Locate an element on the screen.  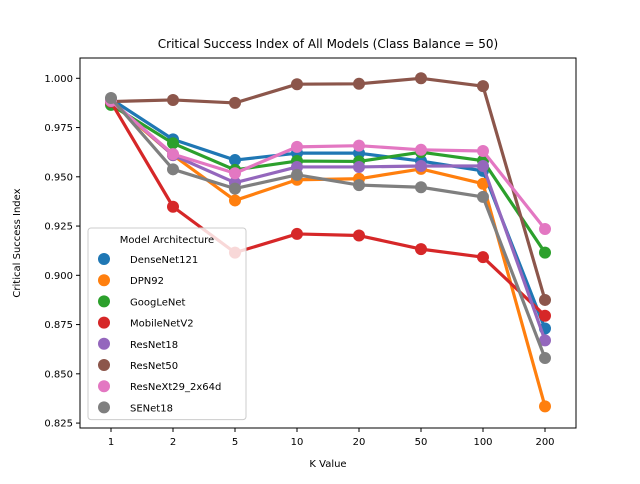
y-tick-label: 0.925 is located at coordinates (58, 227).